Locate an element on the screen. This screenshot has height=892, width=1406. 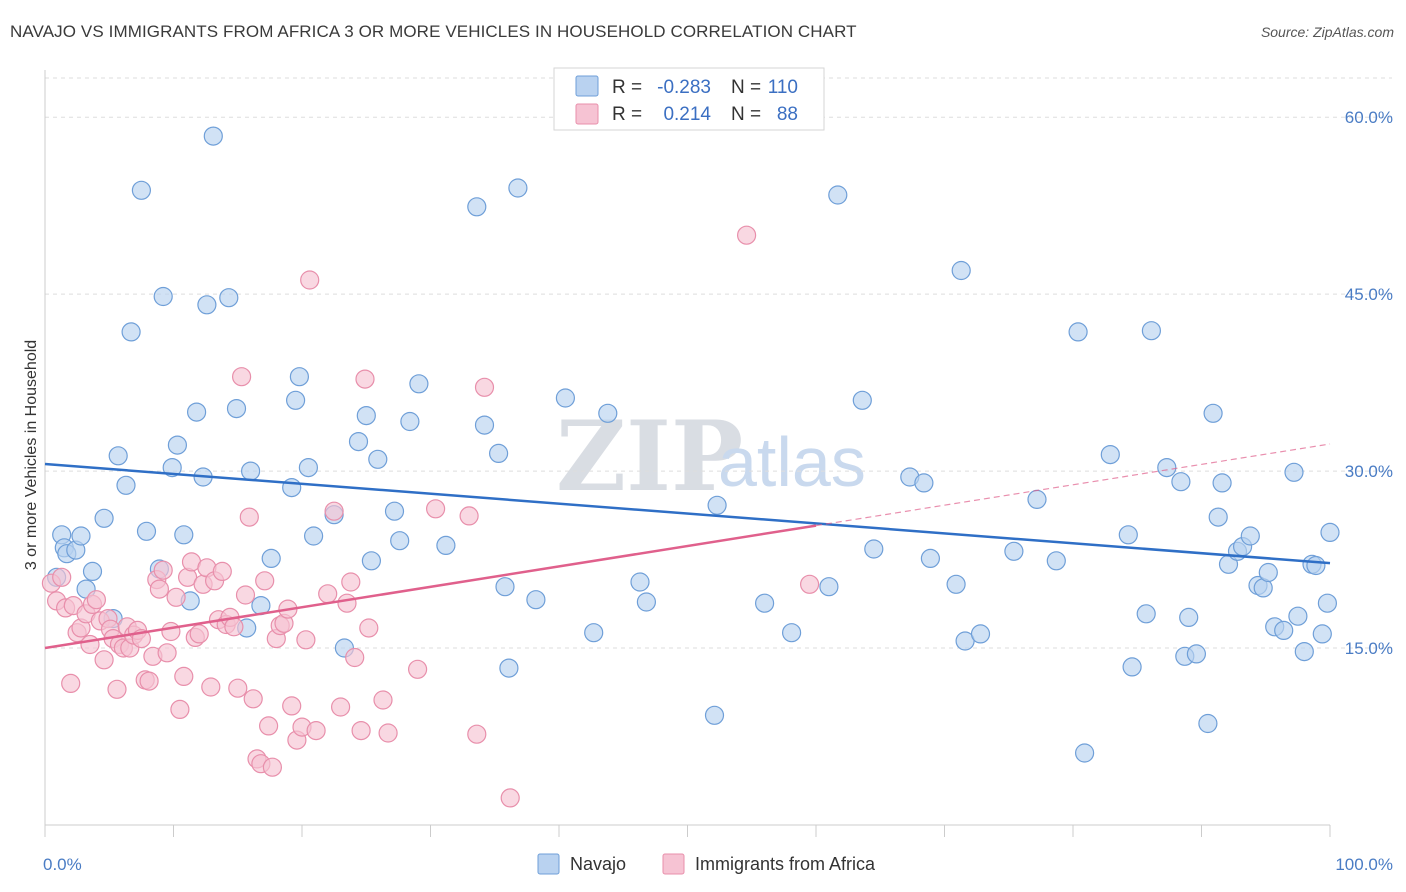
y-tick-label: 15.0% is located at coordinates (1369, 648).